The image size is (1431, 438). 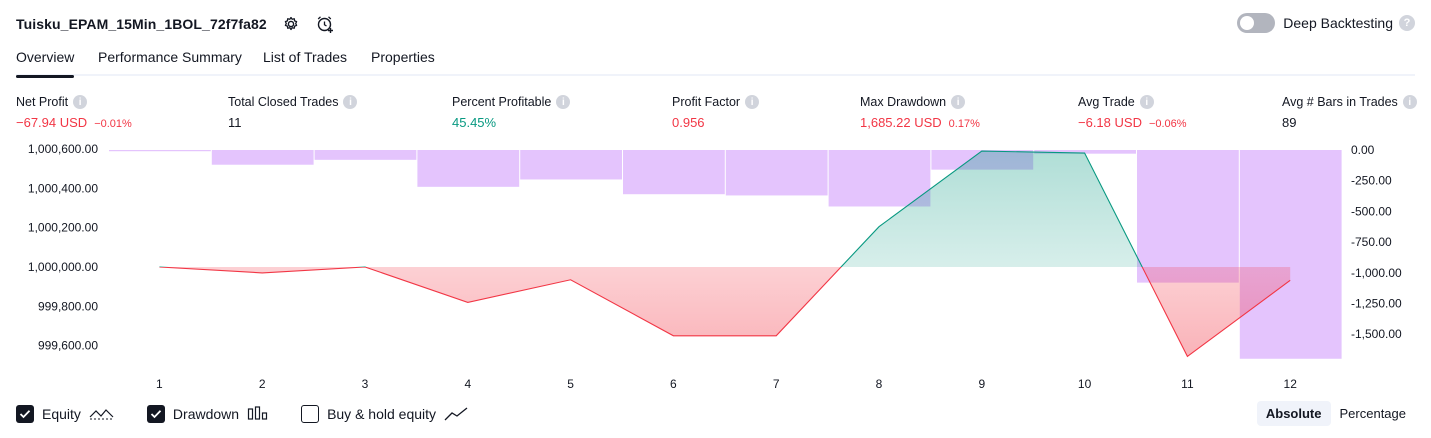 What do you see at coordinates (403, 57) in the screenshot?
I see `tab-properties: Properties` at bounding box center [403, 57].